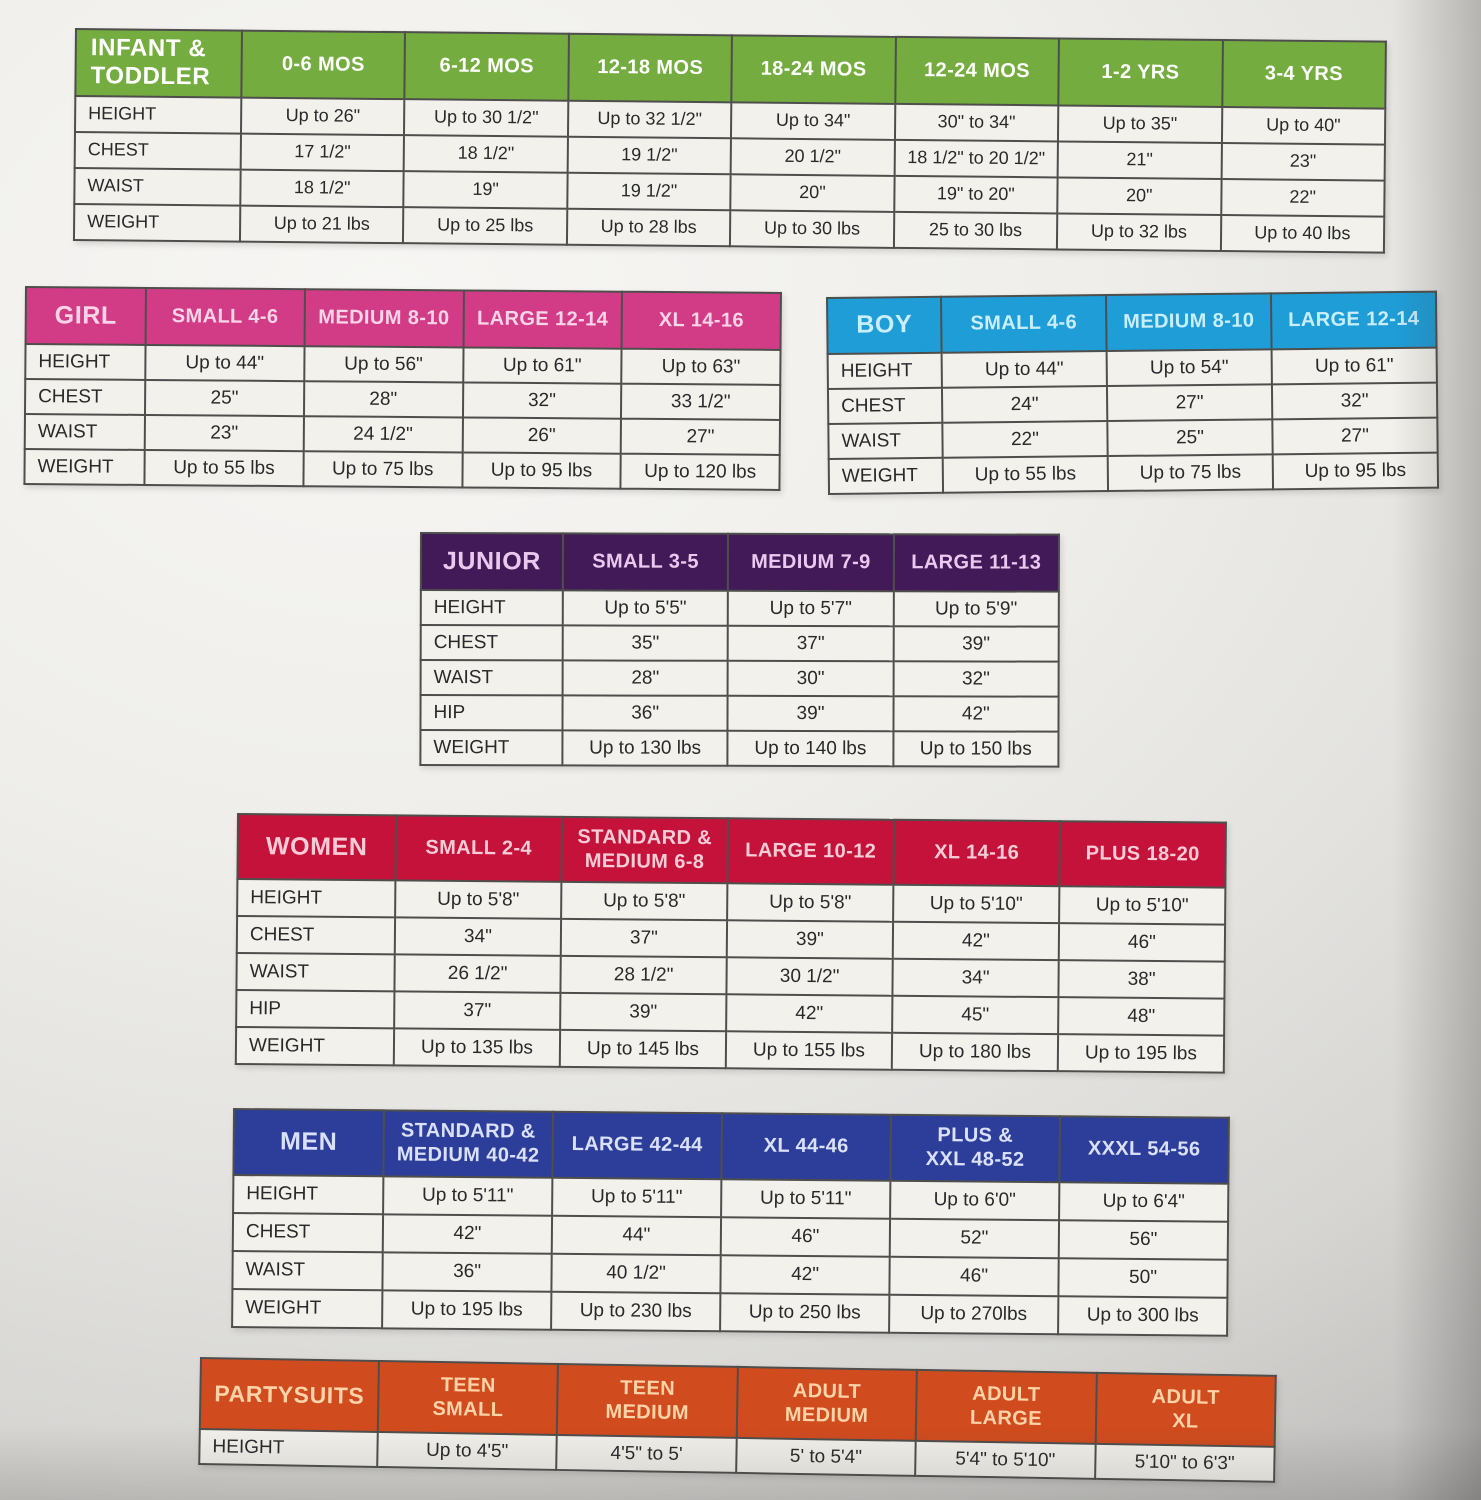  Describe the element at coordinates (1141, 1053) in the screenshot. I see `value-cell: Up to 195 lbs` at that location.